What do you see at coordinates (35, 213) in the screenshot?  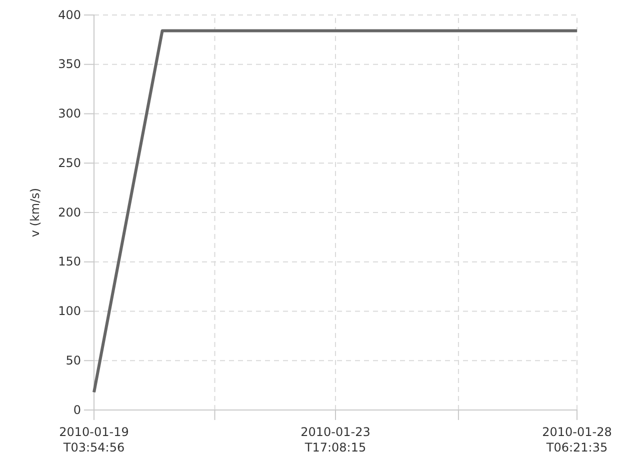 I see `y-axis-title: v (km/s)` at bounding box center [35, 213].